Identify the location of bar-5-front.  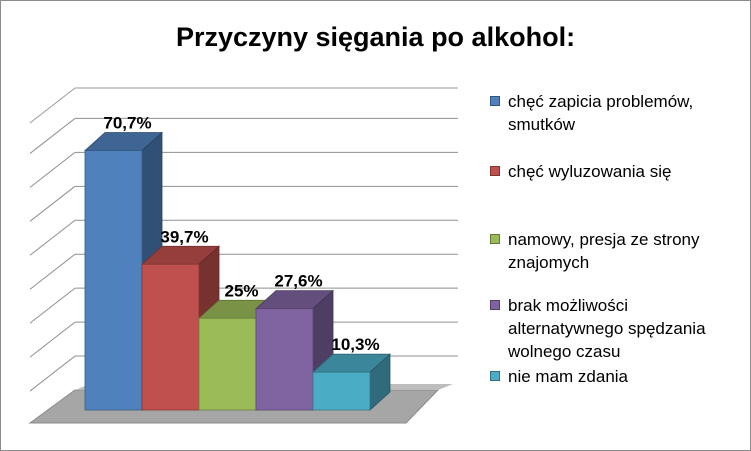
(341, 391).